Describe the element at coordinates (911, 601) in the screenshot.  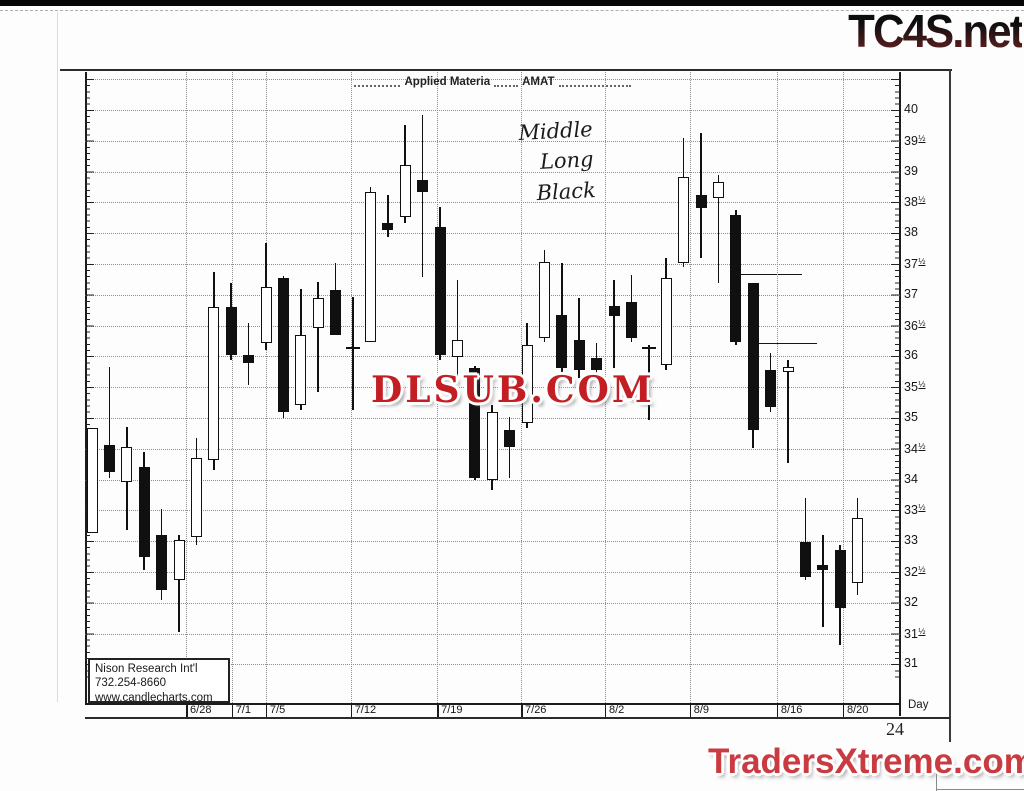
I see `y-axis-label: 32` at that location.